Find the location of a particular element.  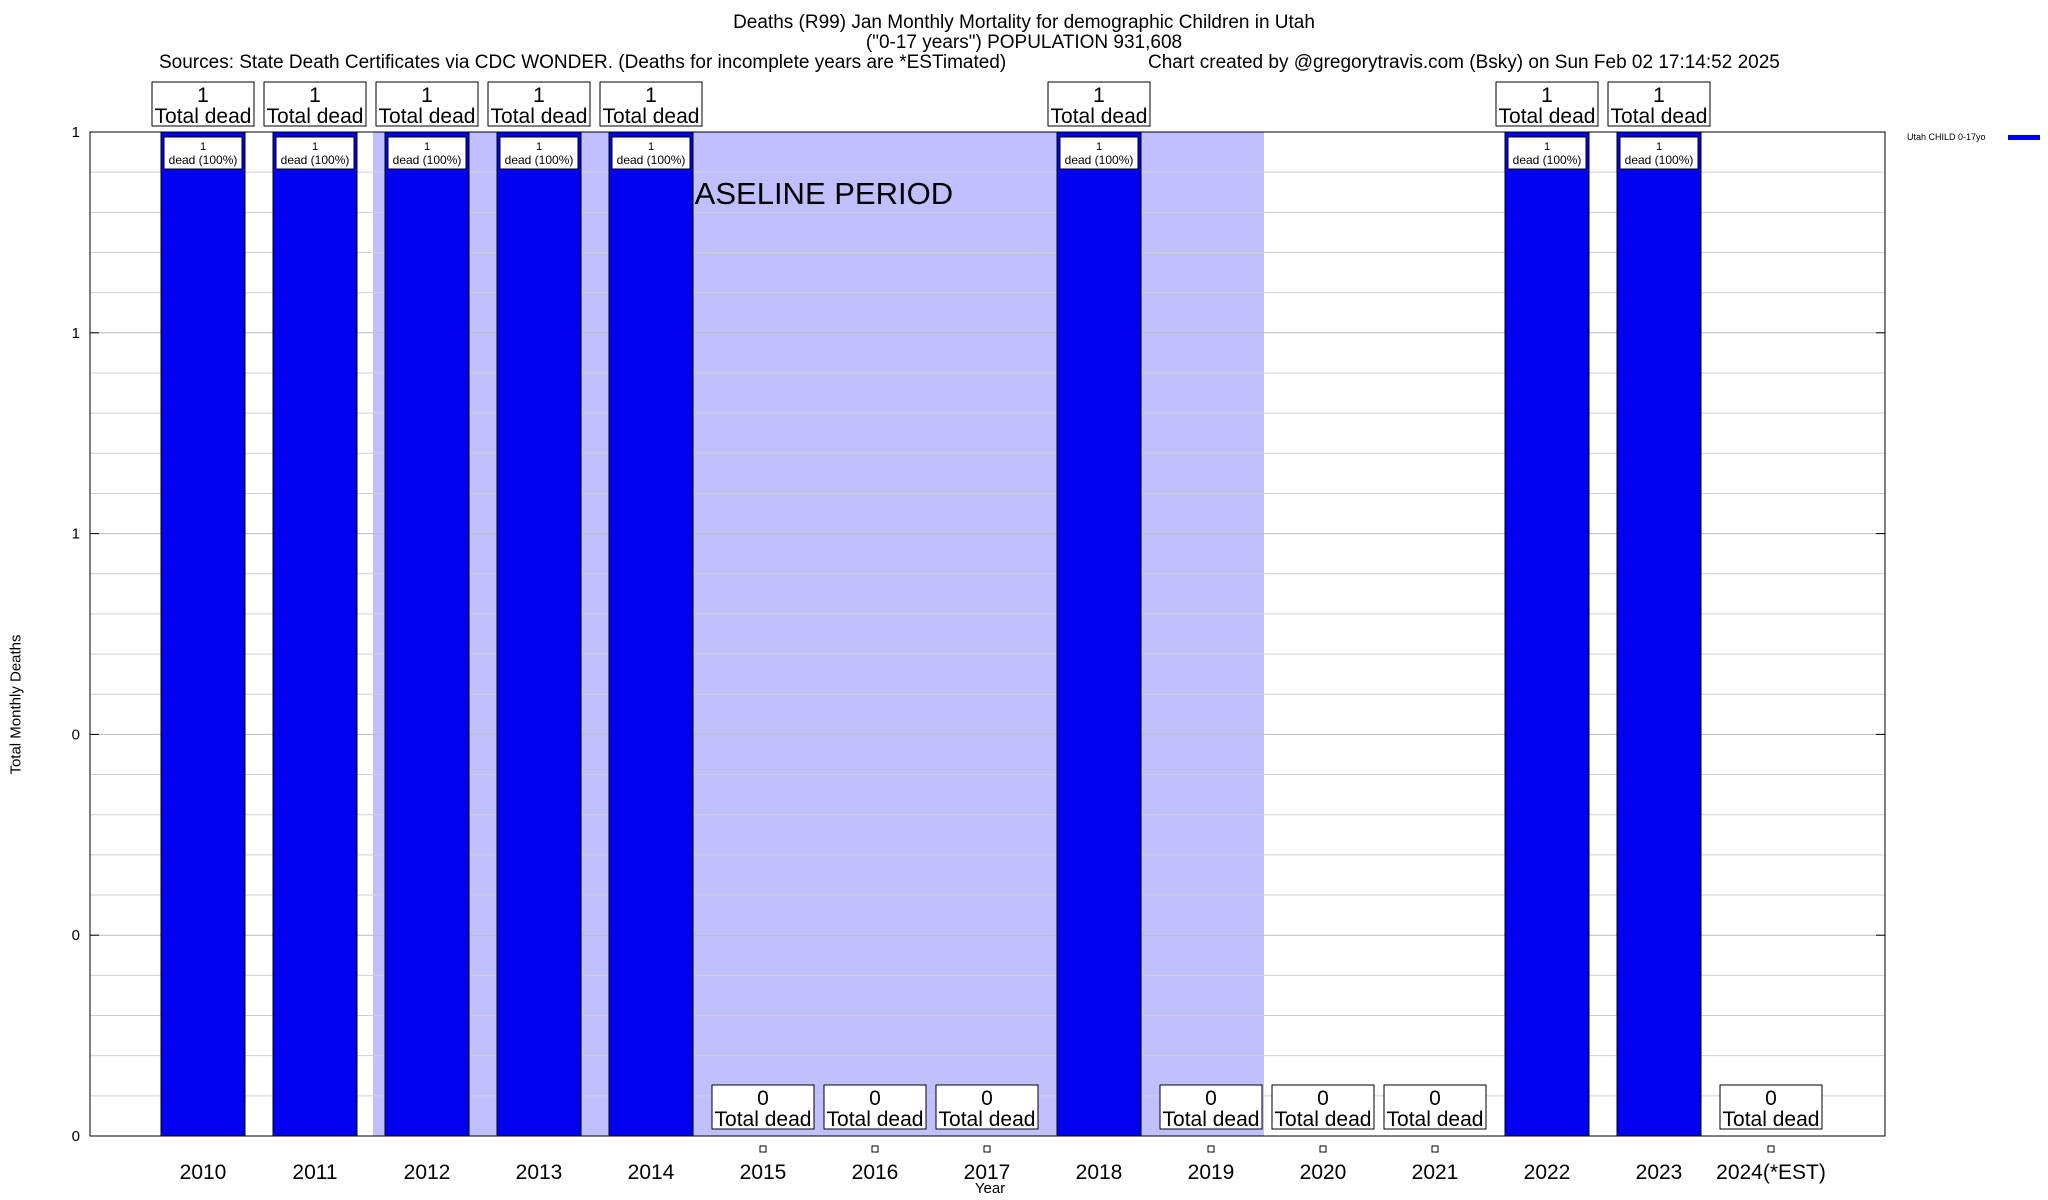

x-tick-label: 2013 is located at coordinates (539, 1172).